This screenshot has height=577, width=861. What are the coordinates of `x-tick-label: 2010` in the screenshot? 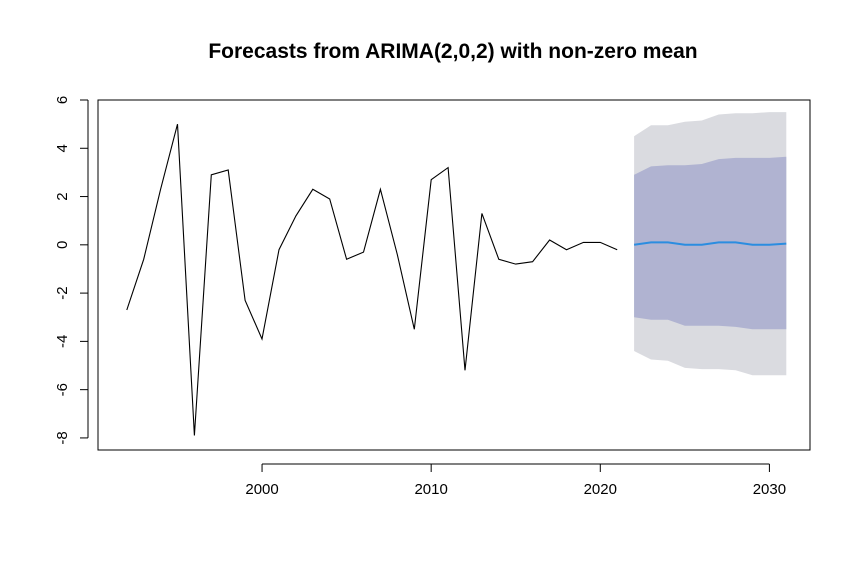 It's located at (430, 489).